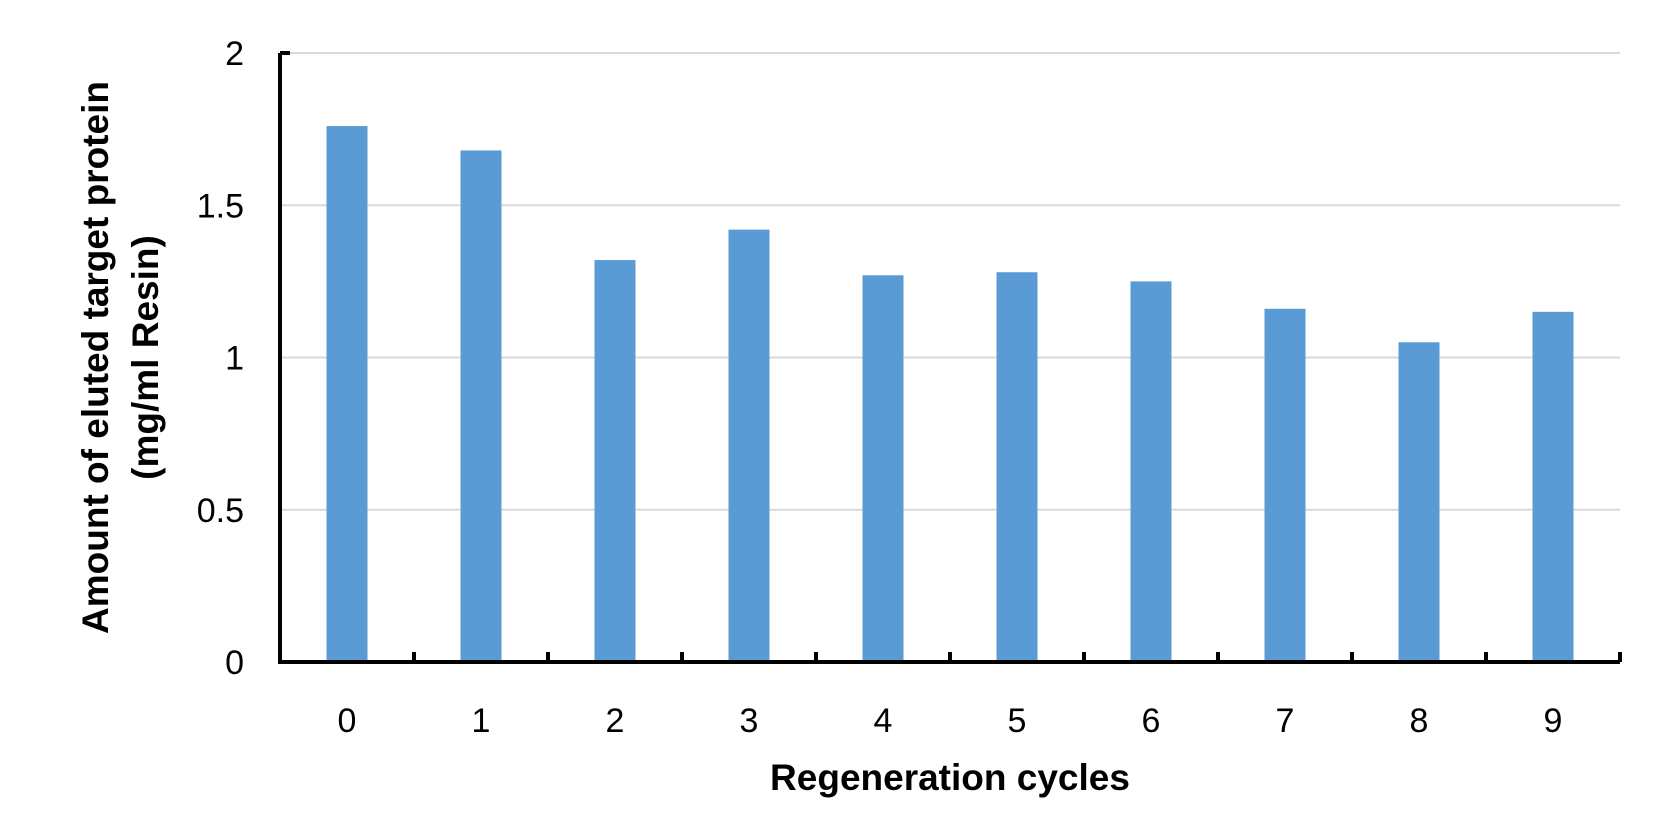 This screenshot has height=833, width=1665. Describe the element at coordinates (1285, 721) in the screenshot. I see `x-tick-label-7: 7` at that location.